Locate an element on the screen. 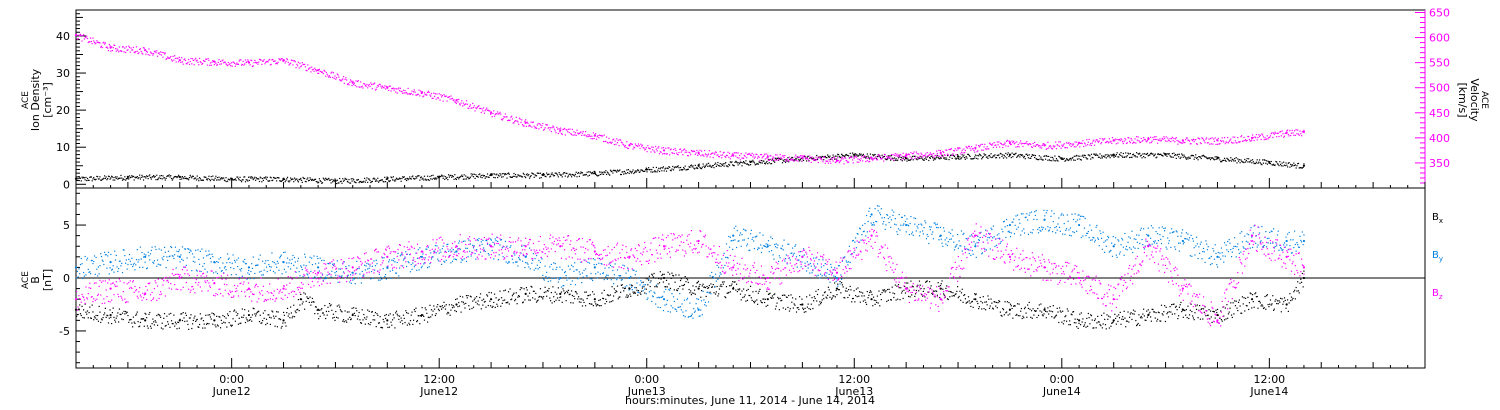  velocity-datum is located at coordinates (318, 70).